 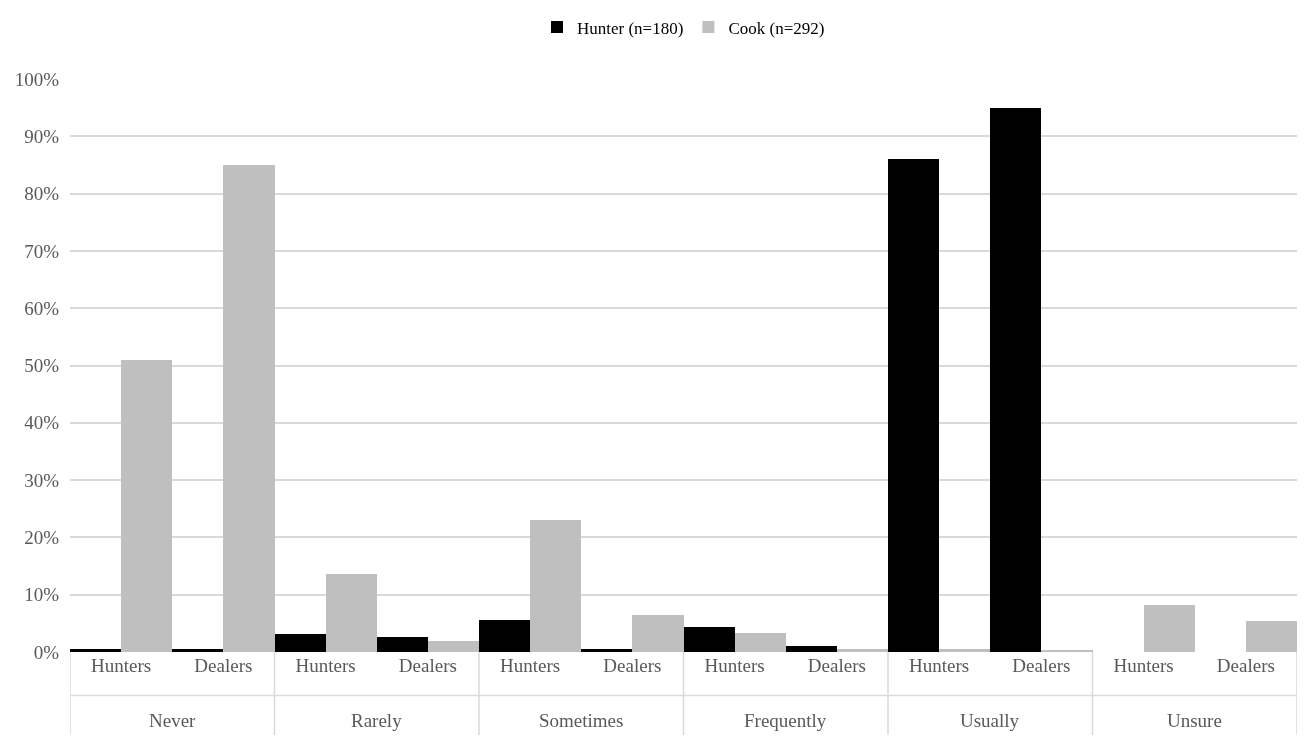 What do you see at coordinates (42, 423) in the screenshot?
I see `y-tick-label: 40%` at bounding box center [42, 423].